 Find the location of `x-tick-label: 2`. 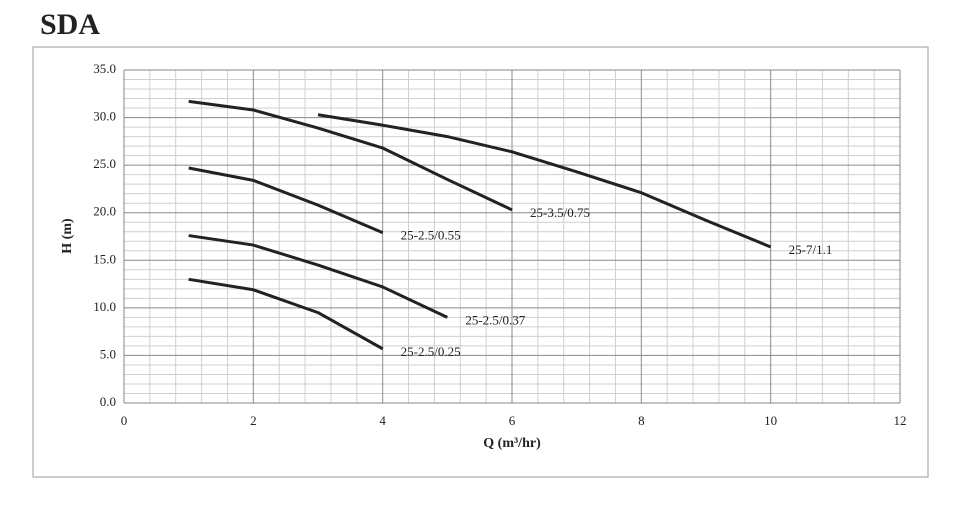

x-tick-label: 2 is located at coordinates (253, 420).